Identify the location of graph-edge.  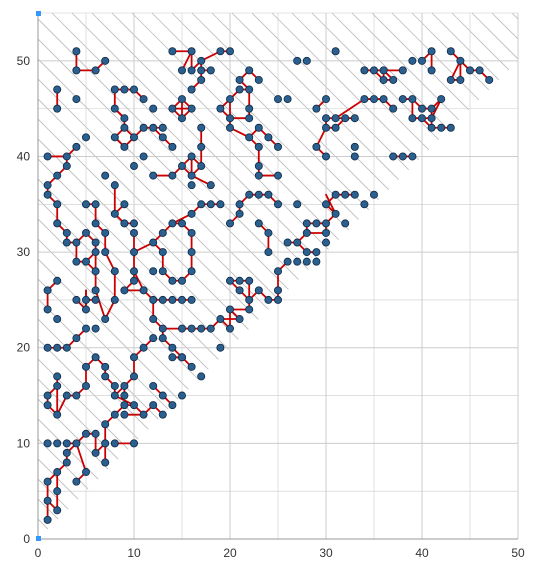
(100, 304).